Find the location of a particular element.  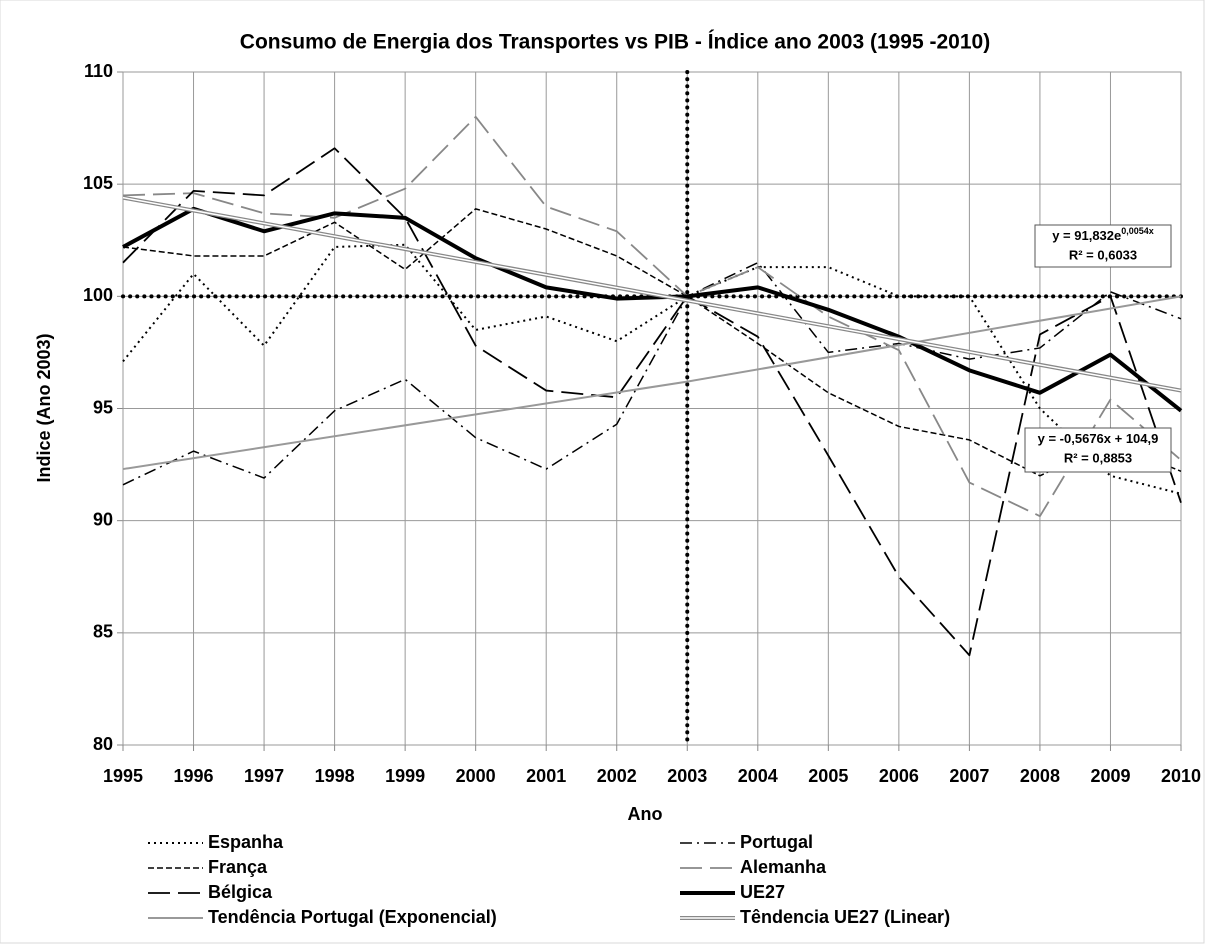

legend-label: França is located at coordinates (238, 867).